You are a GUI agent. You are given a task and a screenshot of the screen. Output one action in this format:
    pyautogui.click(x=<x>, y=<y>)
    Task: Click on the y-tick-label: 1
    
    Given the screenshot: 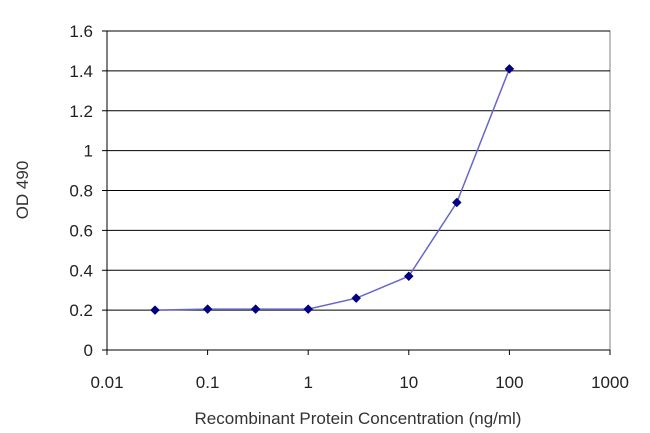 What is the action you would take?
    pyautogui.click(x=88, y=151)
    